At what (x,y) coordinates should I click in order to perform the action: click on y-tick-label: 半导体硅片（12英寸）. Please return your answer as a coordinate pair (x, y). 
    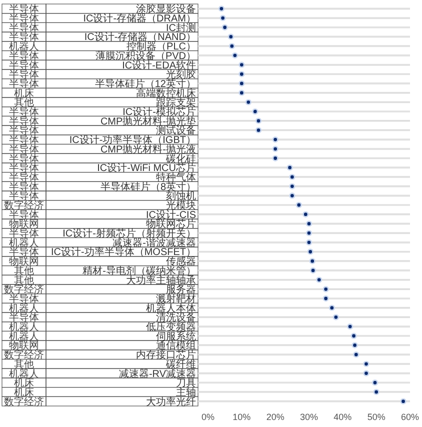
    Looking at the image, I should click on (145, 84).